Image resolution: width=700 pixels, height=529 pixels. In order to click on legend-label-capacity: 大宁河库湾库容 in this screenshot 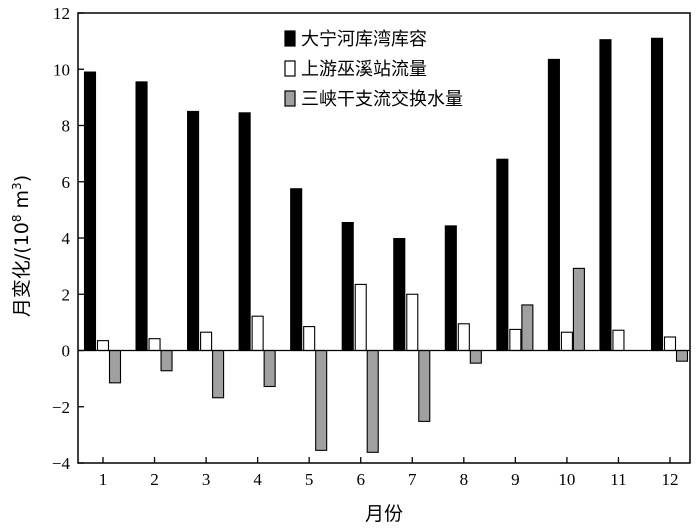, I will do `click(364, 39)`.